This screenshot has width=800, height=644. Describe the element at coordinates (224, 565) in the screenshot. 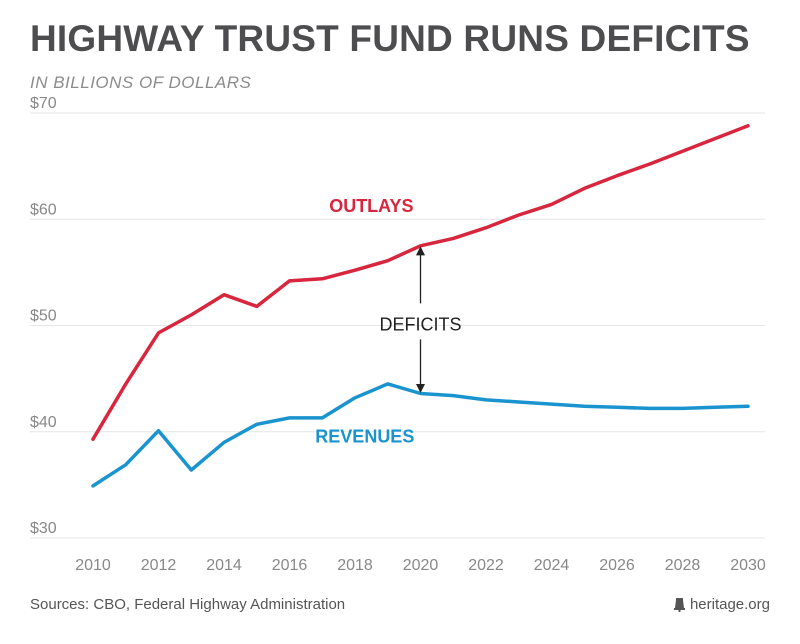

I see `x-tick-label: 2014` at that location.